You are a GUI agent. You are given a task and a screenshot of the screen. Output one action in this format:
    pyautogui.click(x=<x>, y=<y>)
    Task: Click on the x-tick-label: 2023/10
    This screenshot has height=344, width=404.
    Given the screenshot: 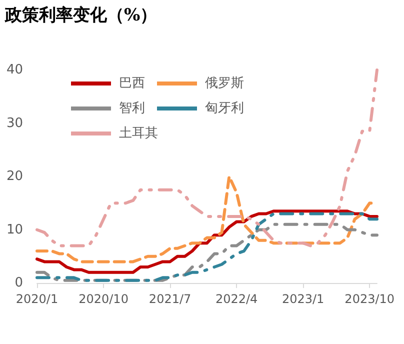 What is the action you would take?
    pyautogui.click(x=369, y=299)
    